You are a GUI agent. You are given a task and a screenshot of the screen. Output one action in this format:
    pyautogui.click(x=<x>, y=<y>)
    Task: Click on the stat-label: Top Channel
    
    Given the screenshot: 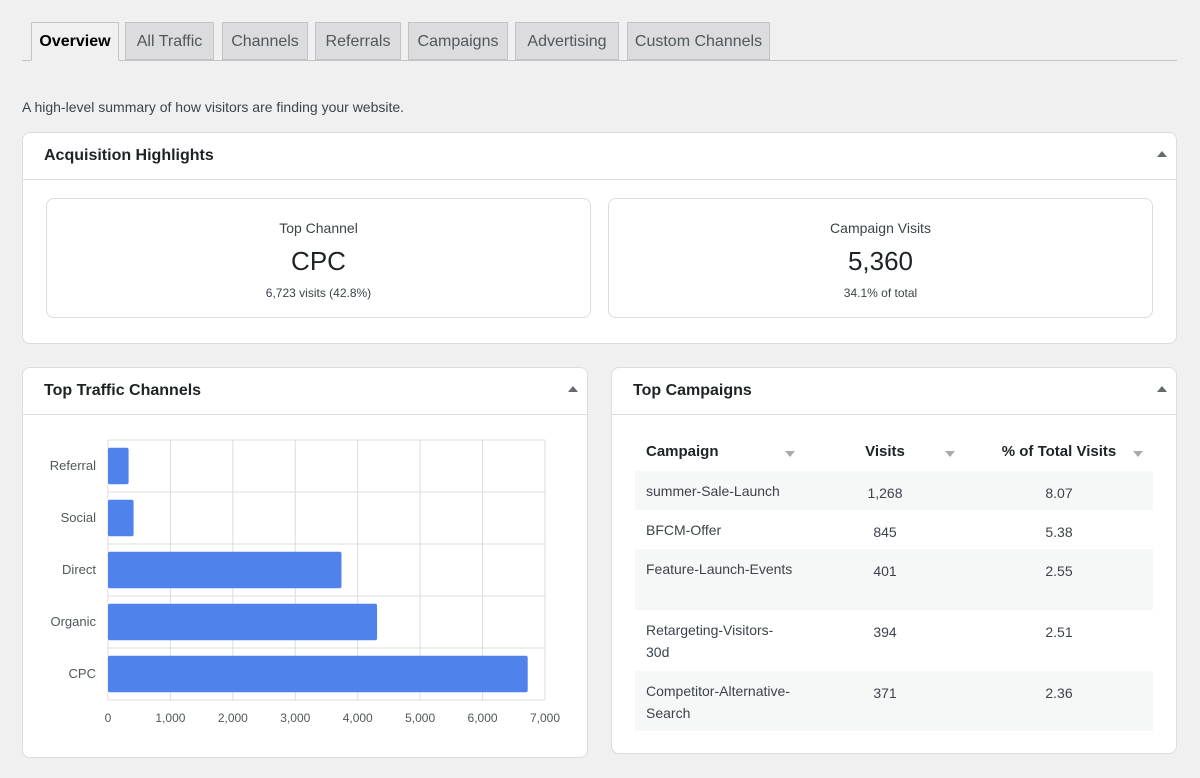 What is the action you would take?
    pyautogui.click(x=318, y=228)
    